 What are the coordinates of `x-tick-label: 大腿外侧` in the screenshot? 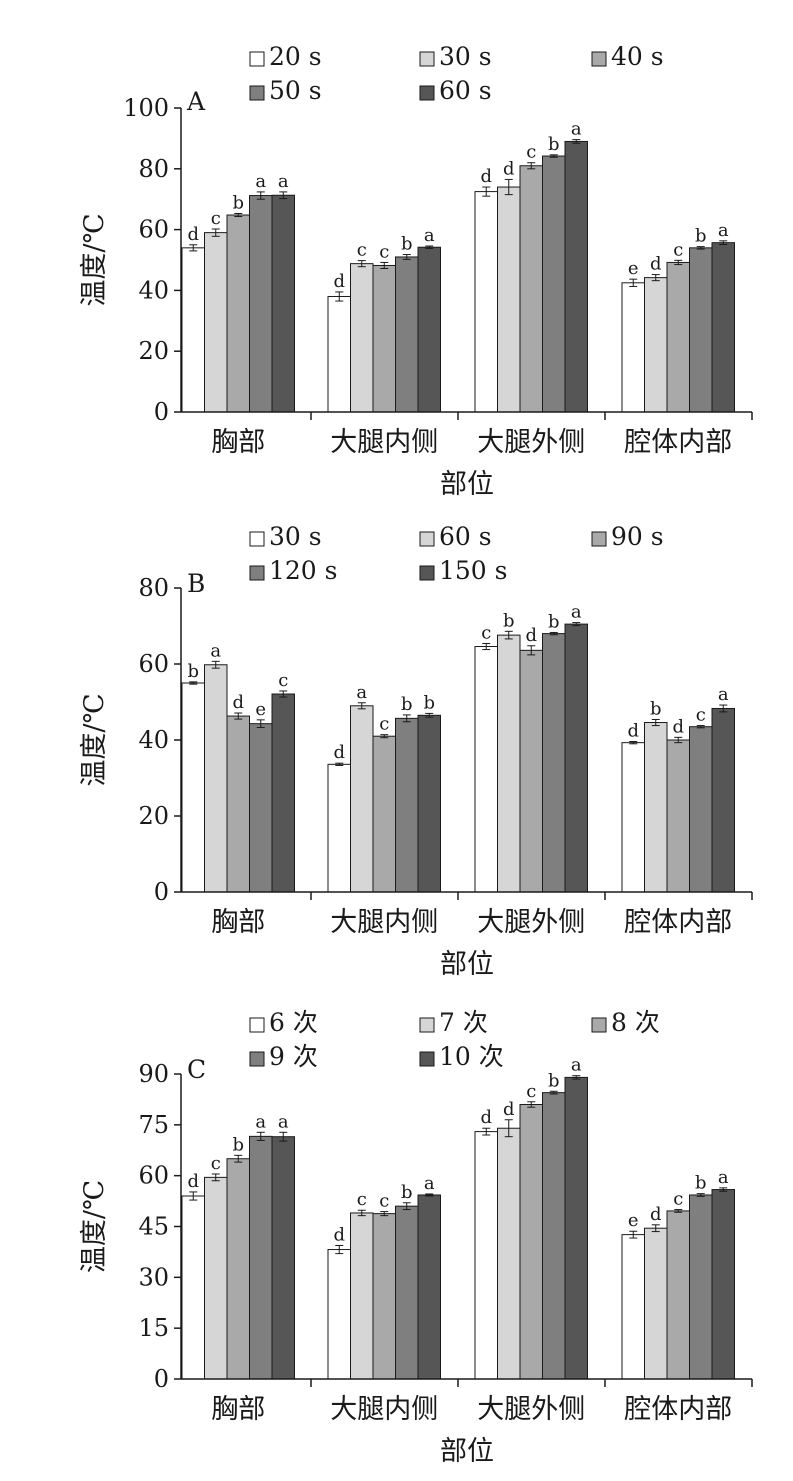 It's located at (531, 1409).